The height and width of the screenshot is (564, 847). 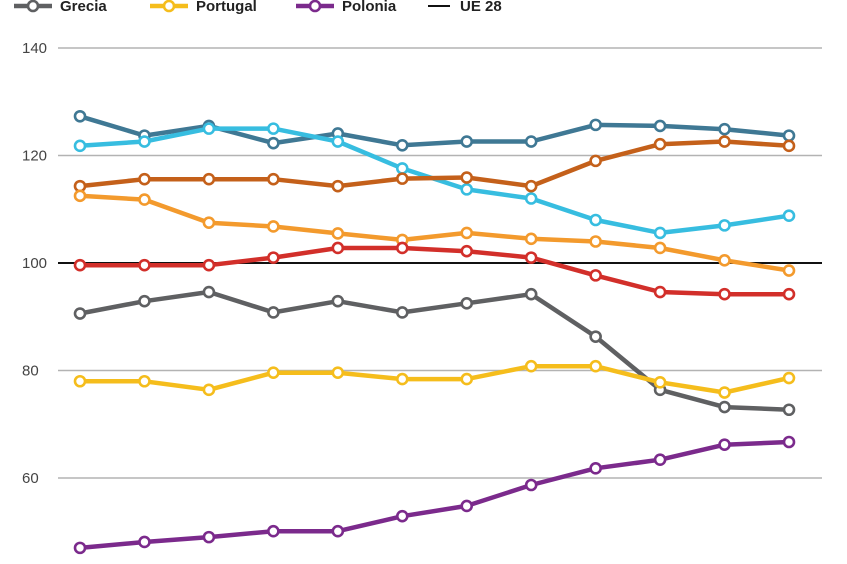 I want to click on y-tick-label-140: 140, so click(x=34, y=48).